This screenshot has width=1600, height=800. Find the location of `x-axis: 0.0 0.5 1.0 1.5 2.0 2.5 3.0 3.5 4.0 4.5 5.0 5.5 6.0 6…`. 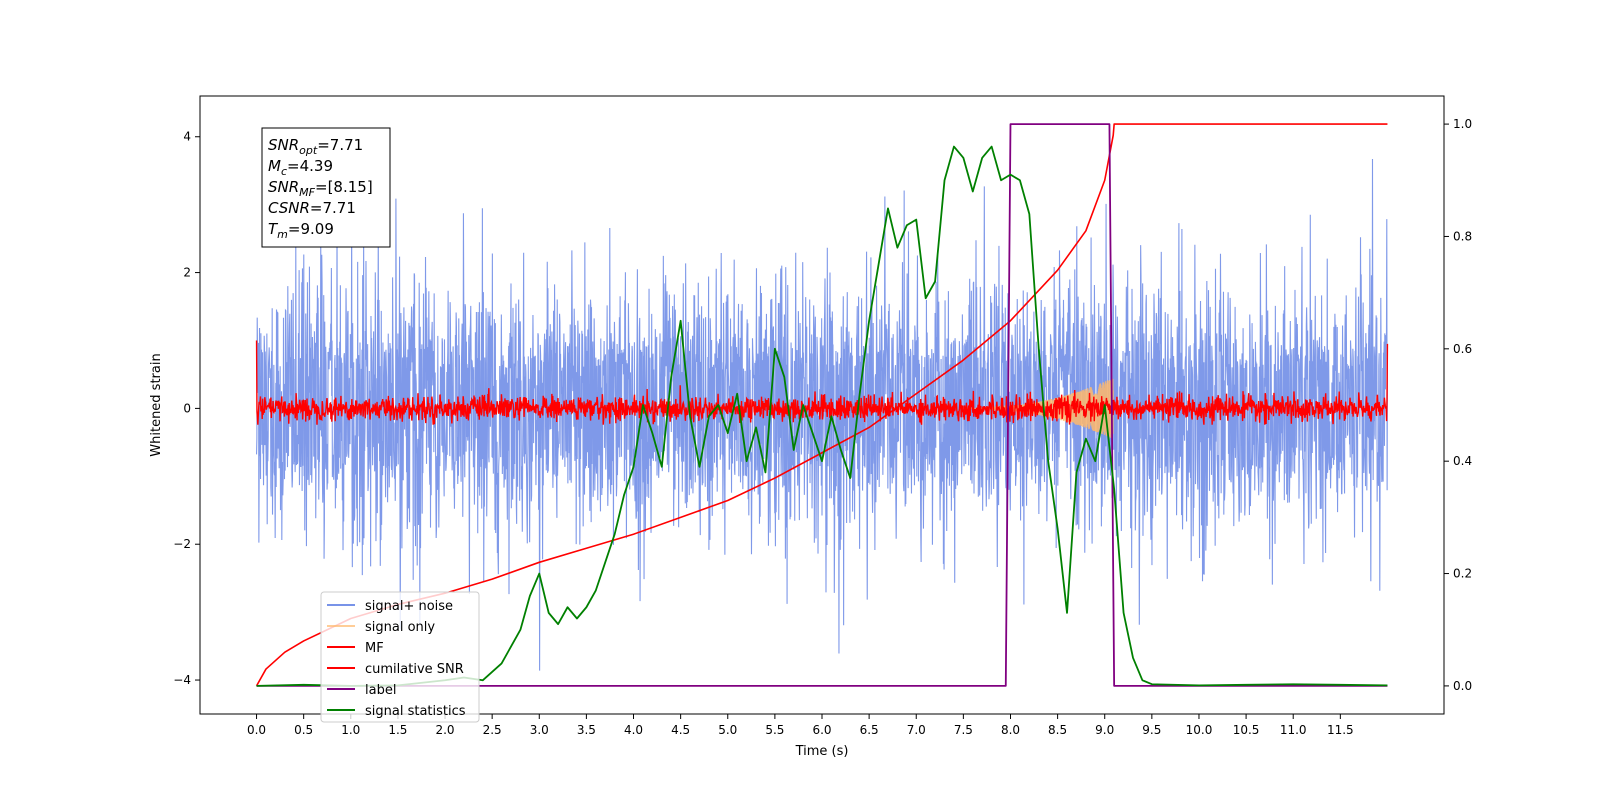

x-axis: 0.0 0.5 1.0 1.5 2.0 2.5 3.0 3.5 4.0 4.5 5.0 5.5 6.0 6… is located at coordinates (800, 725).